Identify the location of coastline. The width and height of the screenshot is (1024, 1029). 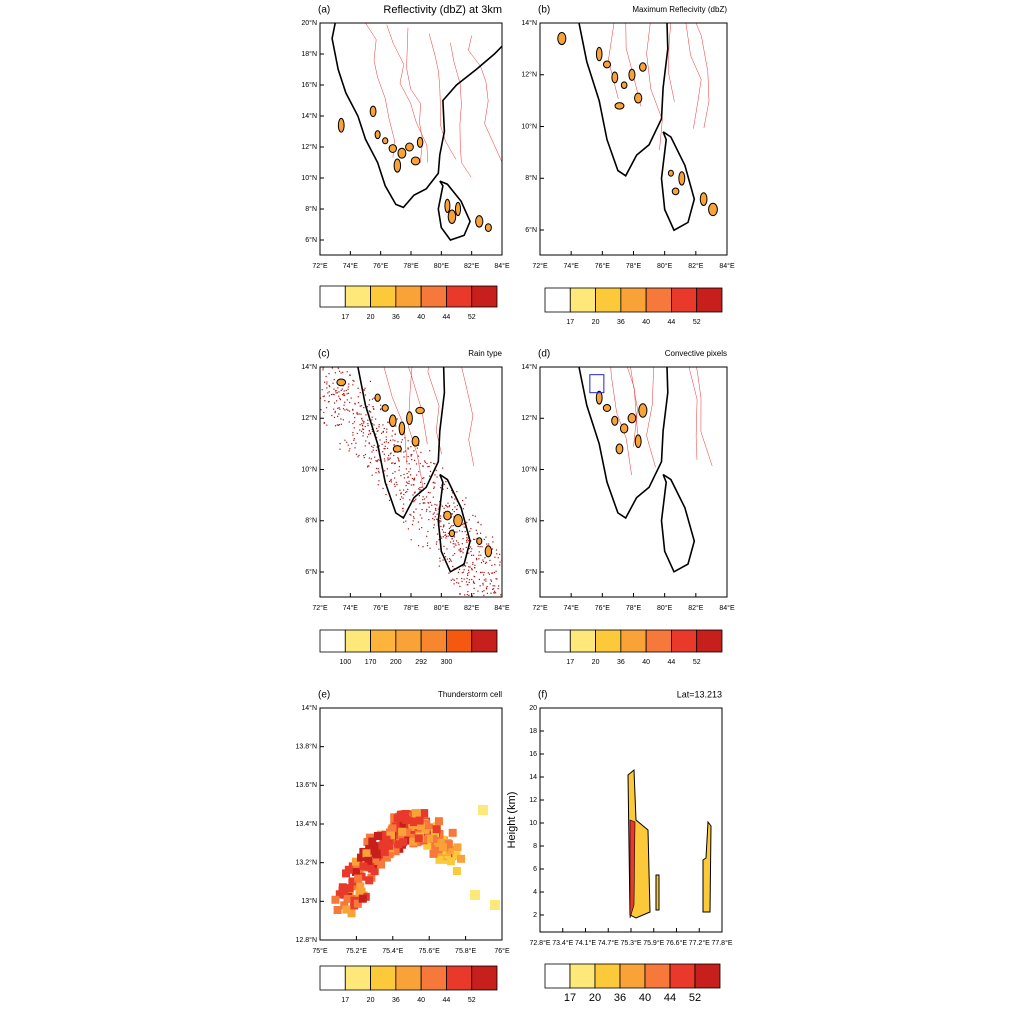
(401, 443).